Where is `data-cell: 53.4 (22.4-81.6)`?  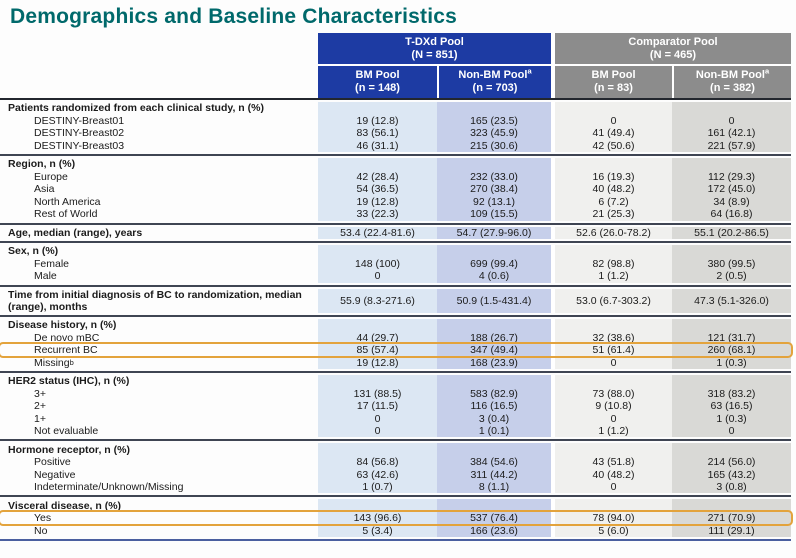
data-cell: 53.4 (22.4-81.6) is located at coordinates (377, 232).